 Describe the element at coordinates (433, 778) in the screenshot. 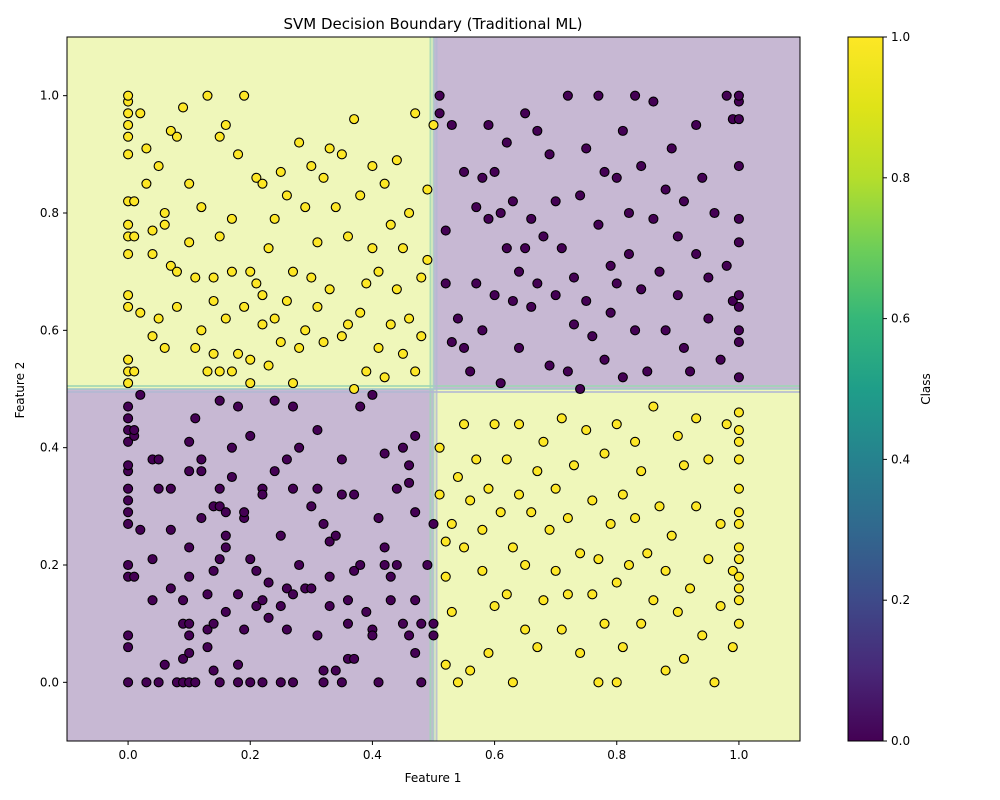

I see `x-axis-label: Feature 1` at that location.